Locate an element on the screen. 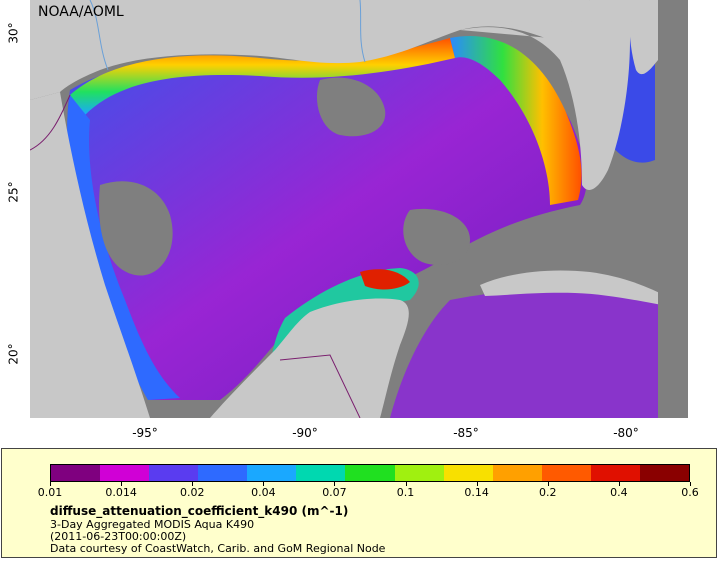 The width and height of the screenshot is (720, 561). colorbar-tick-label: 0.2 is located at coordinates (548, 492).